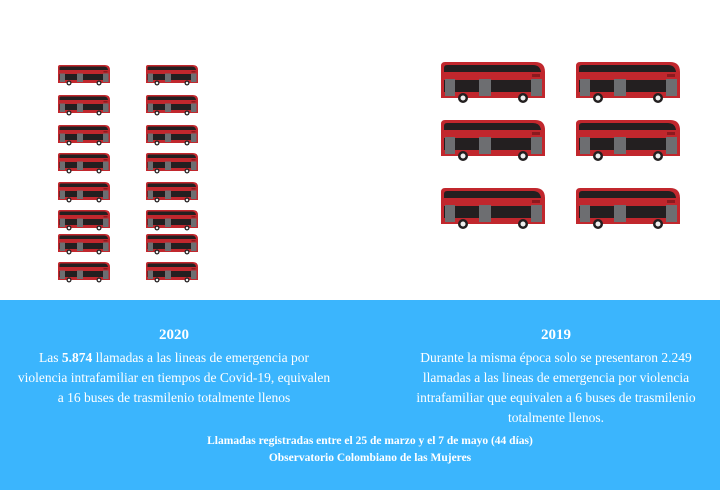  I want to click on source: Observatorio Colombiano de las Mujeres, so click(370, 458).